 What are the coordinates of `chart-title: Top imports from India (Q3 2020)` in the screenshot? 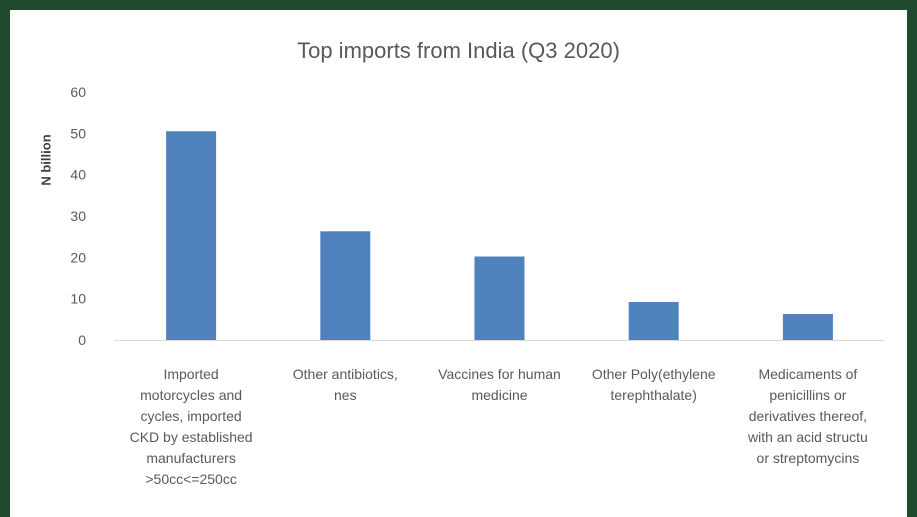 It's located at (458, 50).